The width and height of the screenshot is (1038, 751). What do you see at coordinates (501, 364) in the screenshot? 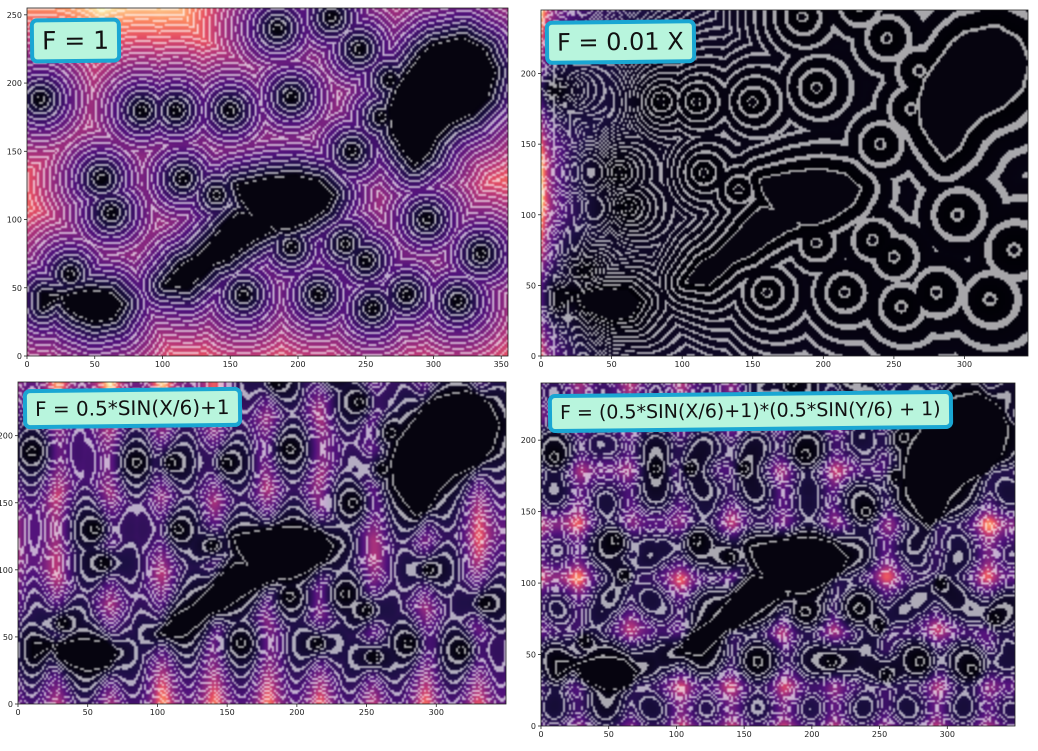
I see `x-tick-label: 350` at bounding box center [501, 364].